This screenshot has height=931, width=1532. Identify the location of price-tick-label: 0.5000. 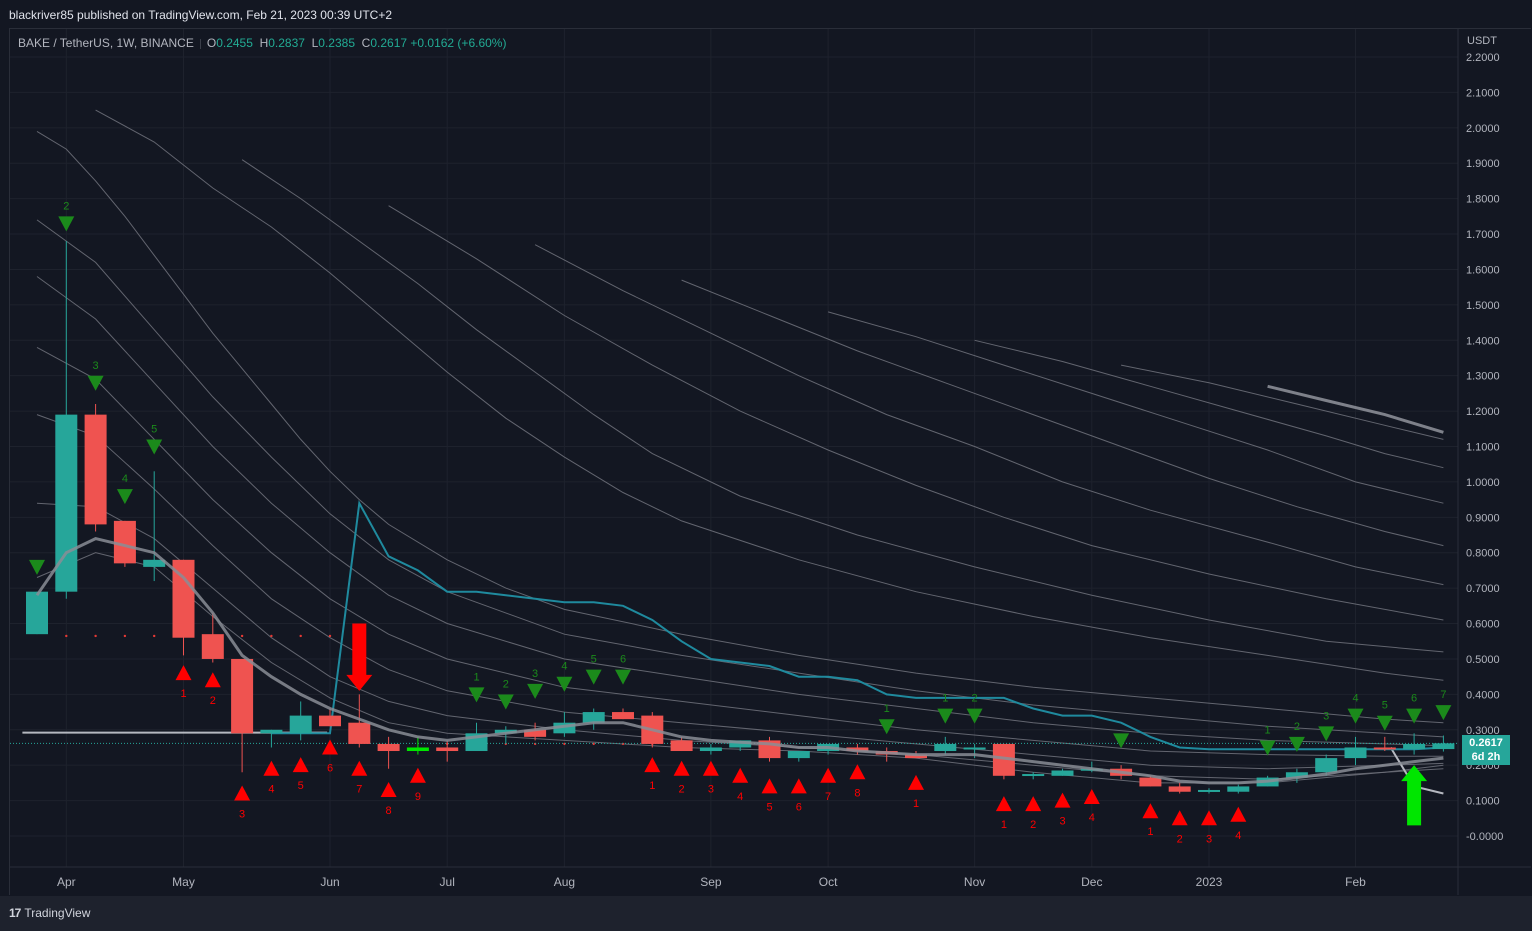
(1483, 660).